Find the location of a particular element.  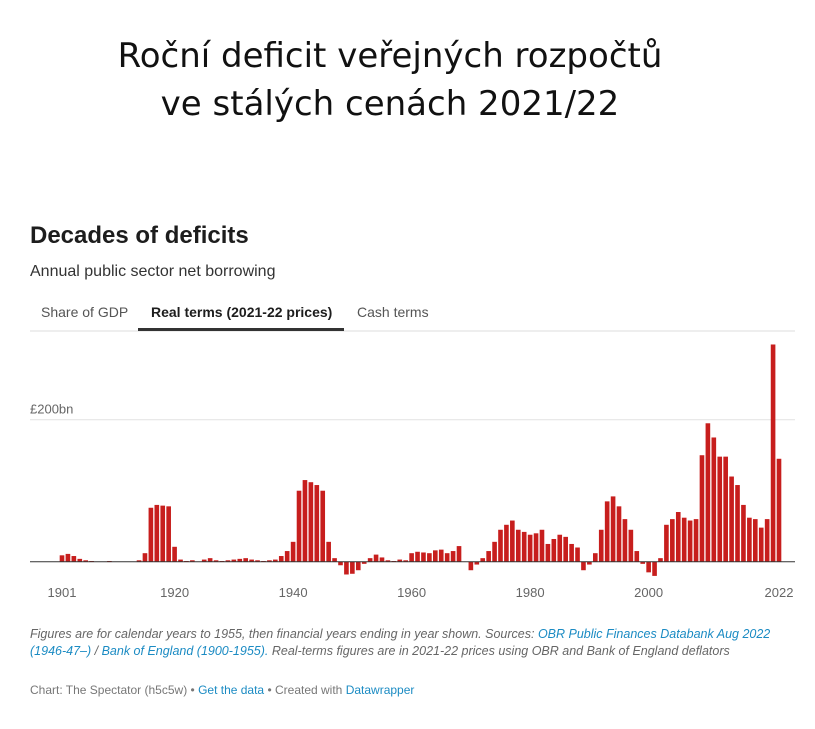

x-tick-label: 1920 is located at coordinates (174, 592).